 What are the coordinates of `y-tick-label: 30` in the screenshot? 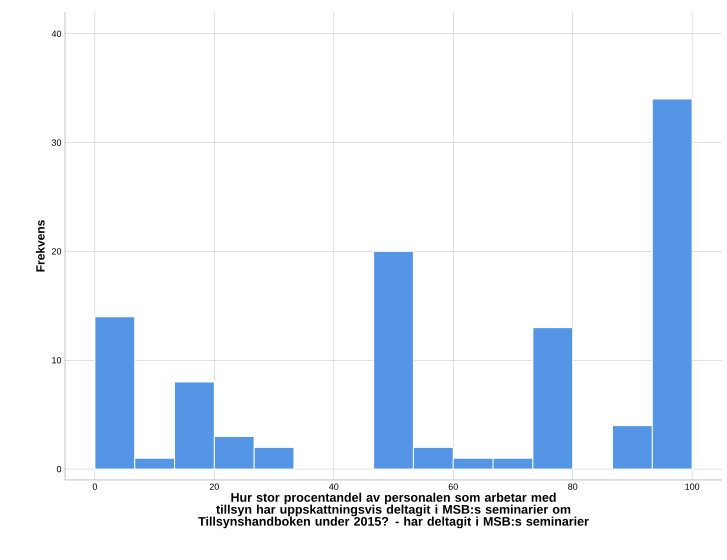 It's located at (57, 142).